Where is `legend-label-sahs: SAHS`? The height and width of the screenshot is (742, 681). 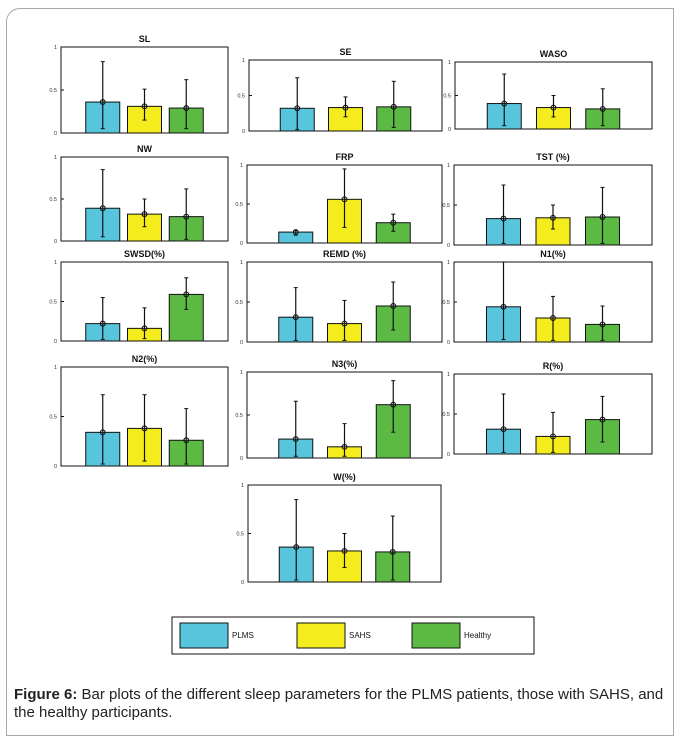
legend-label-sahs: SAHS is located at coordinates (360, 635).